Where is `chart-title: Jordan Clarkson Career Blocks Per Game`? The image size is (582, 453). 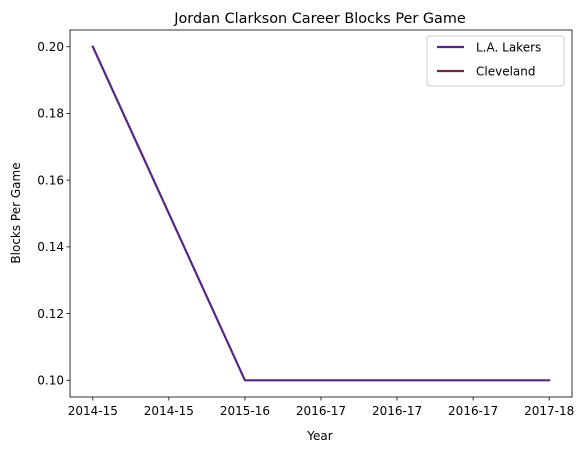
chart-title: Jordan Clarkson Career Blocks Per Game is located at coordinates (319, 19).